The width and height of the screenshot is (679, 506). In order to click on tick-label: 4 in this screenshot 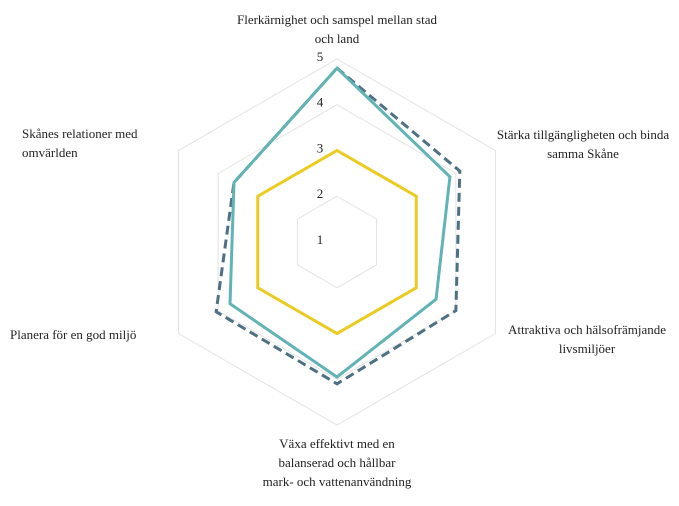, I will do `click(320, 102)`.